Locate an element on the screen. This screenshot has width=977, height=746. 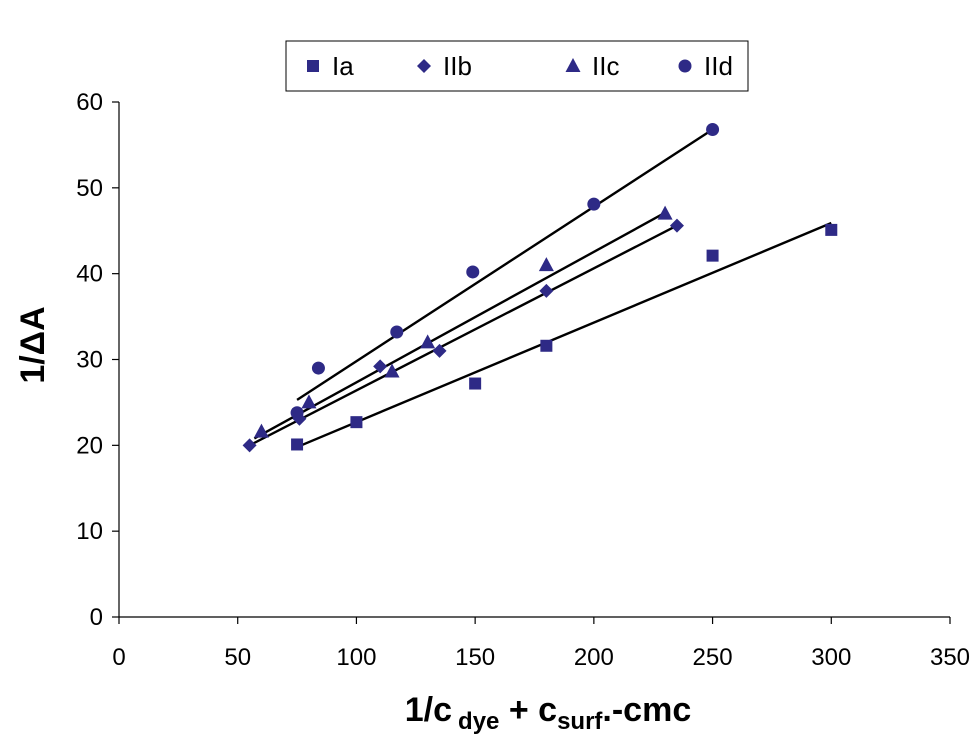
x-tick-label: 100 is located at coordinates (356, 657).